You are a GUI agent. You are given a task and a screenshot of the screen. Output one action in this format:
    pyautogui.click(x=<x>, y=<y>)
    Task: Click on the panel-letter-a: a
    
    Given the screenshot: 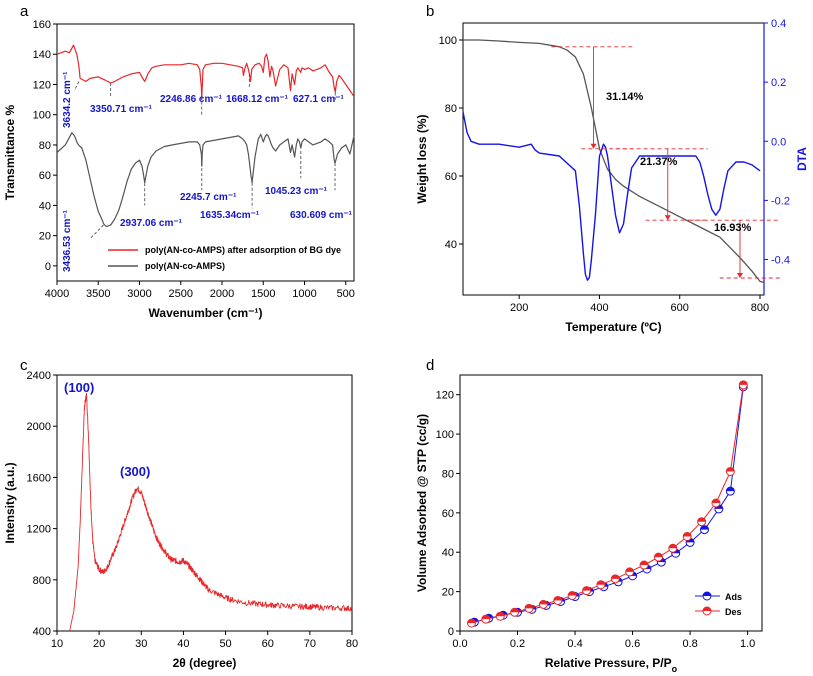 What is the action you would take?
    pyautogui.click(x=24, y=11)
    